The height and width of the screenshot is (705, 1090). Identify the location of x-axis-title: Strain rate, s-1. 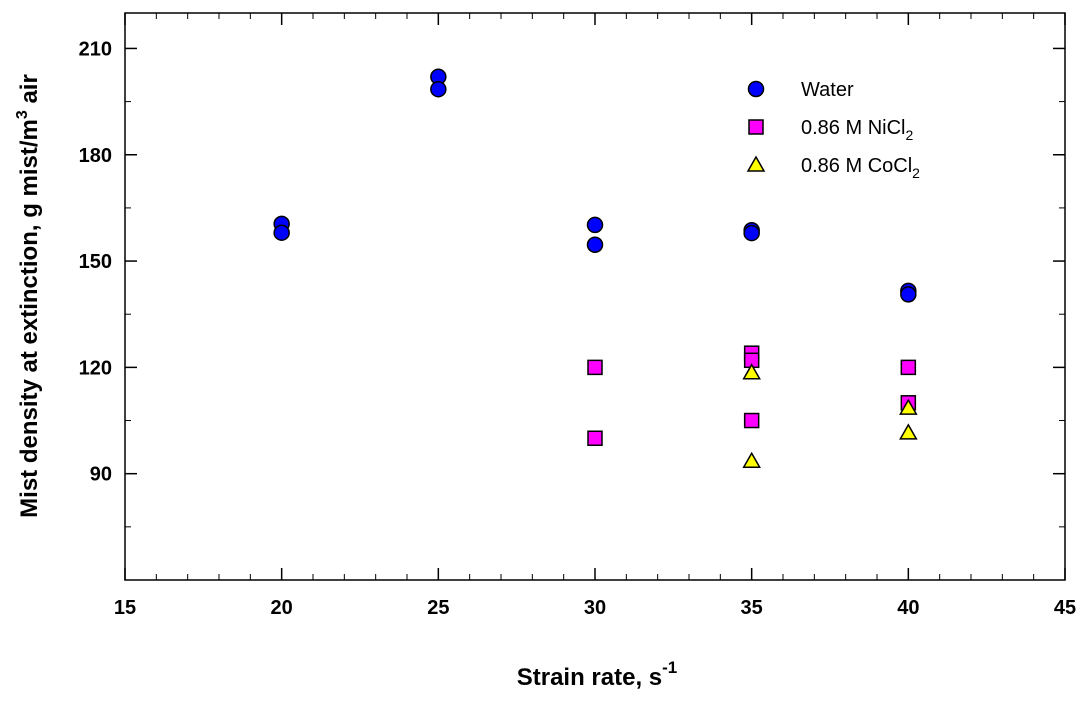
(597, 674).